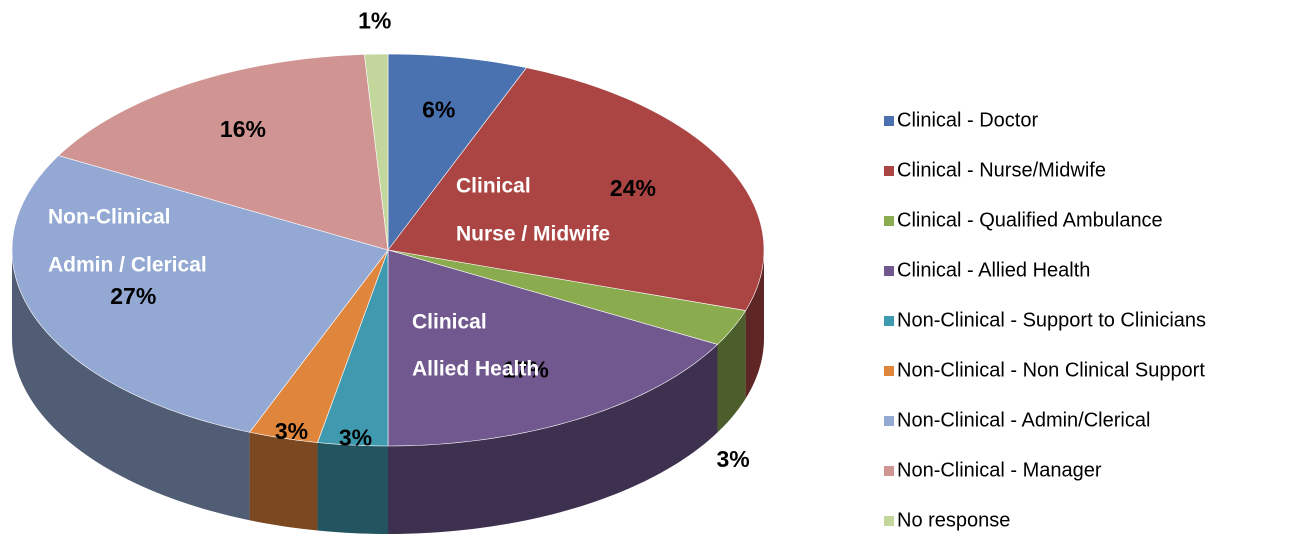  Describe the element at coordinates (633, 188) in the screenshot. I see `data-label: 24%` at that location.